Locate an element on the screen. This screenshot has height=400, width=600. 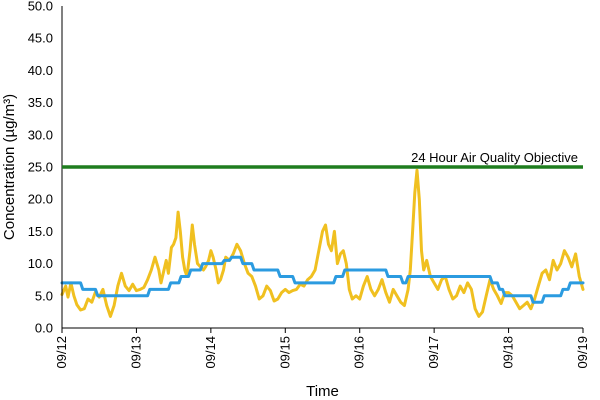
x-tick-label: 09/12 is located at coordinates (61, 352).